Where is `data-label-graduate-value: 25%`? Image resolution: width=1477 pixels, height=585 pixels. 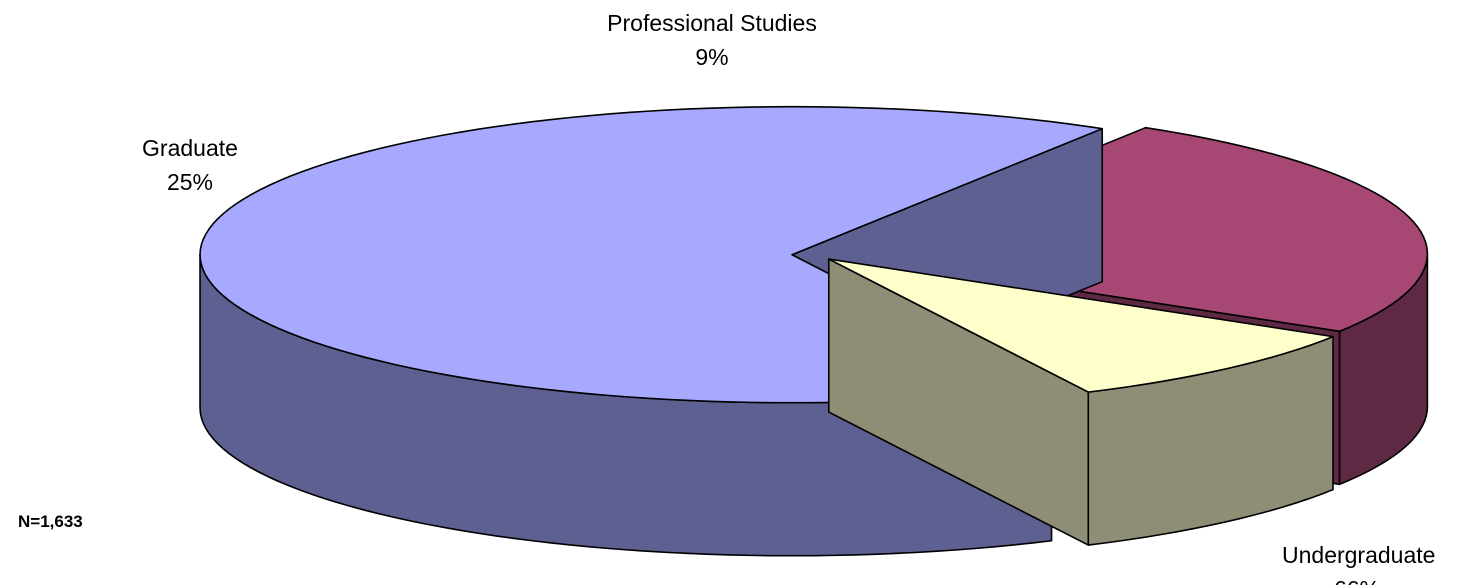 data-label-graduate-value: 25% is located at coordinates (190, 182).